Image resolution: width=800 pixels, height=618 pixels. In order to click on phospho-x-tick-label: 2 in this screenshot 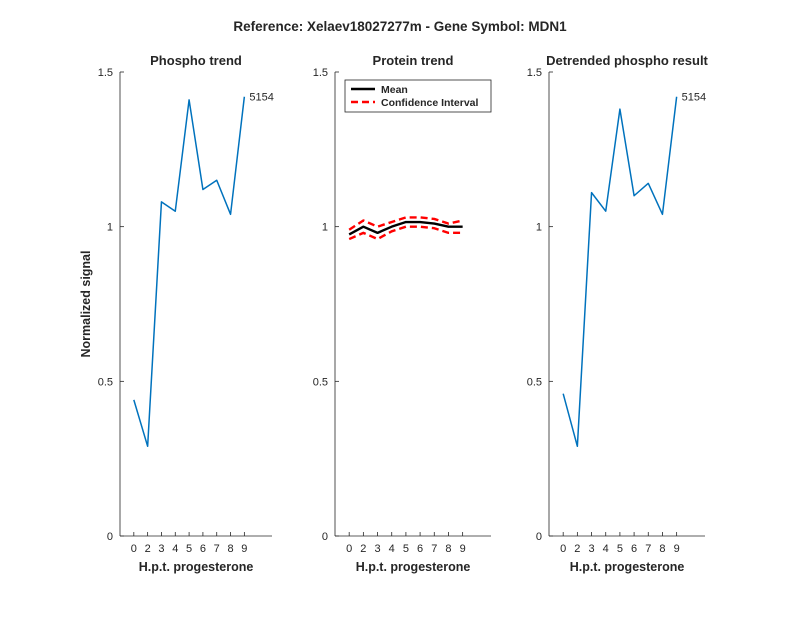, I will do `click(148, 549)`.